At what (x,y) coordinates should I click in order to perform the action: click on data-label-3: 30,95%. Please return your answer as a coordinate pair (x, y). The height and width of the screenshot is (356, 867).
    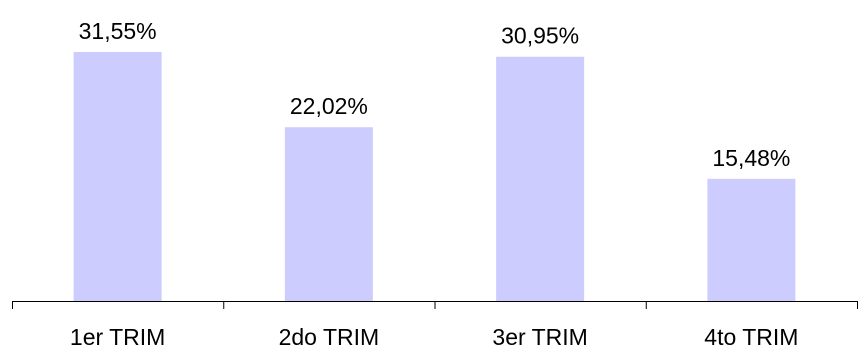
    Looking at the image, I should click on (540, 36).